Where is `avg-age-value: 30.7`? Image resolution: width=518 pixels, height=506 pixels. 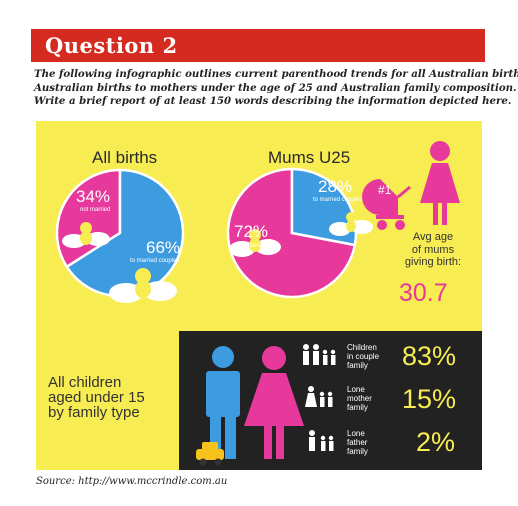
avg-age-value: 30.7 is located at coordinates (423, 293).